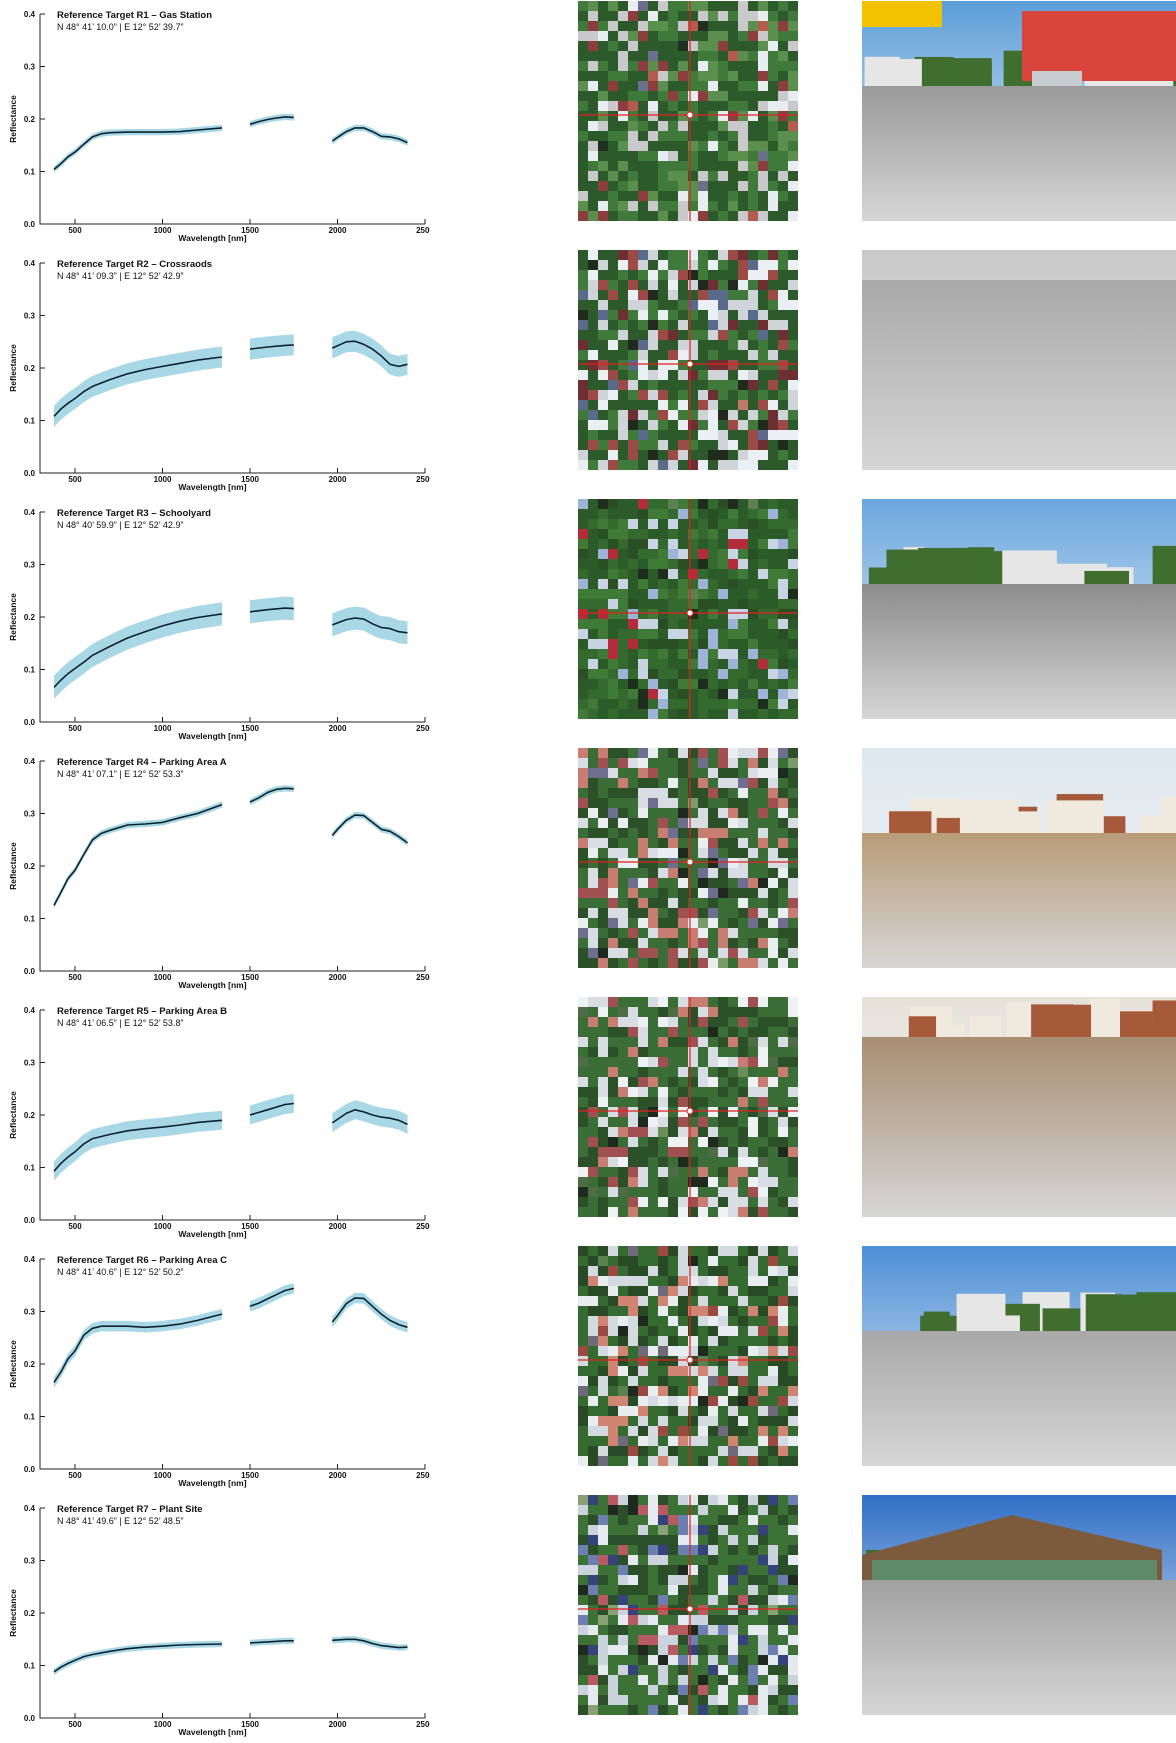 The width and height of the screenshot is (1176, 1743). I want to click on panel-coordinates: N 48° 41’ 10.0” | E 12° 52’ 39.7”, so click(120, 27).